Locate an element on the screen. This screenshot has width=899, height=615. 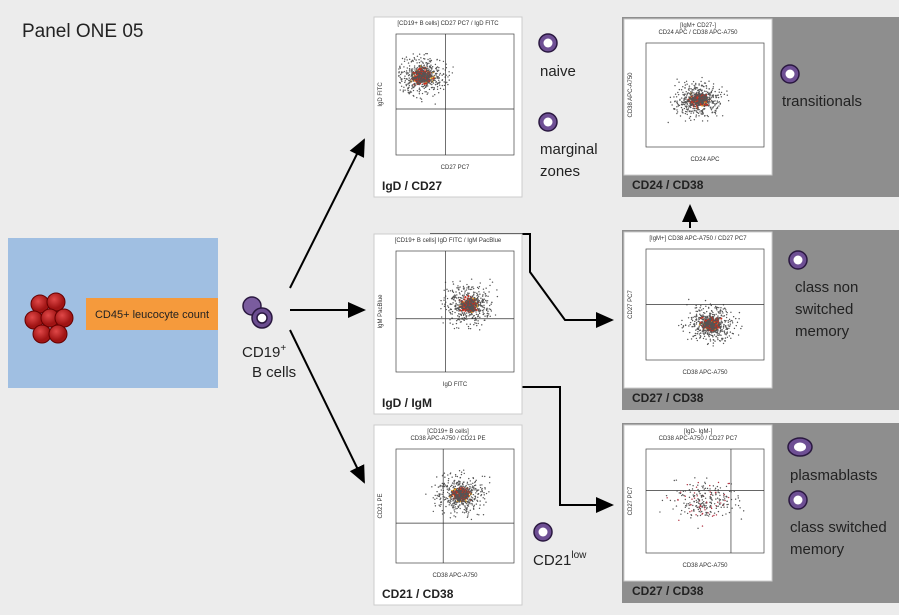
population-text: naive is located at coordinates (558, 71).